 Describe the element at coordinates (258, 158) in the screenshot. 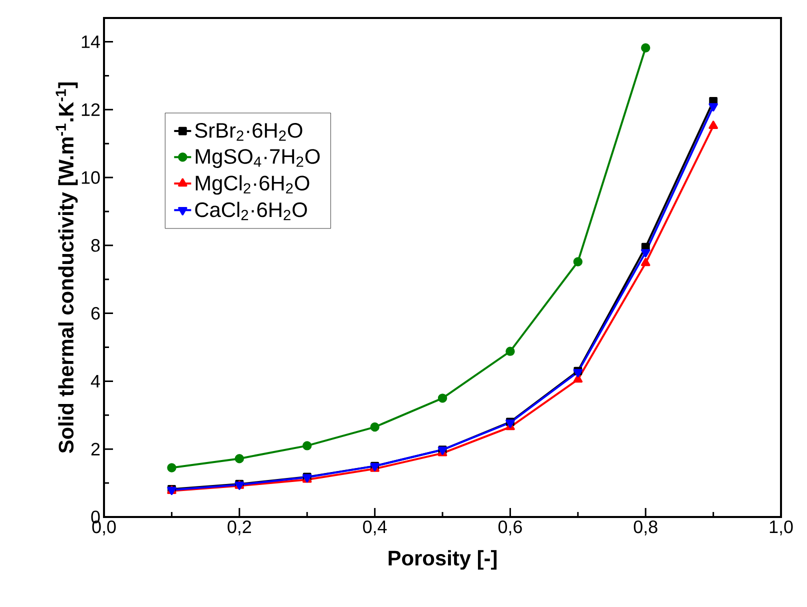

I see `legend-label: MgSO$_{4}$·7H$_{2}$O` at that location.